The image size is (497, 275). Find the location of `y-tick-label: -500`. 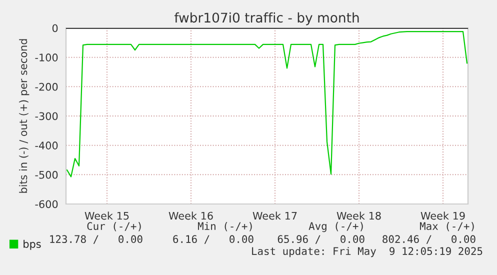

y-tick-label: -500 is located at coordinates (46, 174).